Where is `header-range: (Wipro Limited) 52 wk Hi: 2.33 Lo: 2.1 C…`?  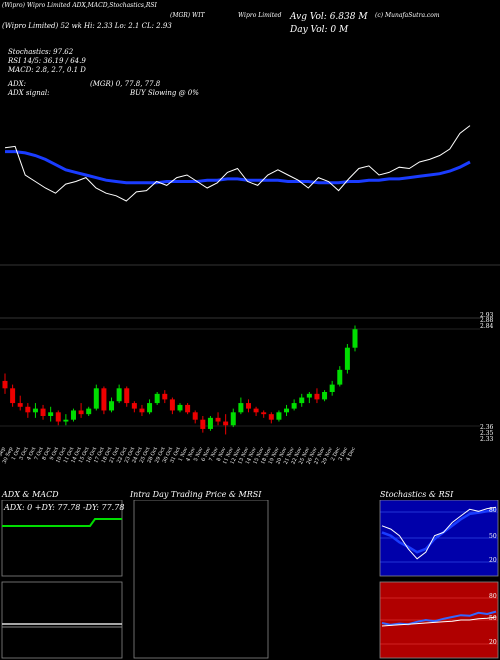 header-range: (Wipro Limited) 52 wk Hi: 2.33 Lo: 2.1 C… is located at coordinates (87, 26).